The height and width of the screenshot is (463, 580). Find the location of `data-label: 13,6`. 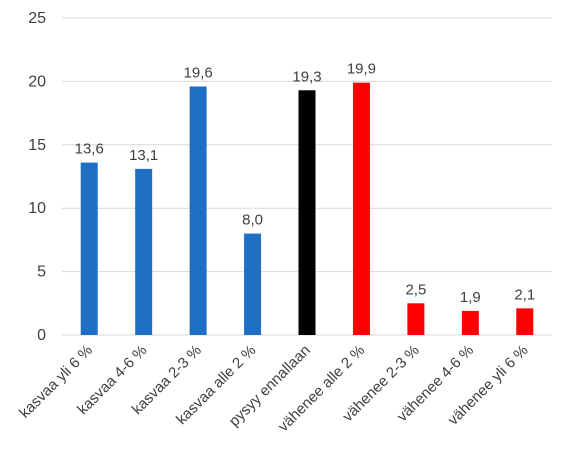

data-label: 13,6 is located at coordinates (89, 149).